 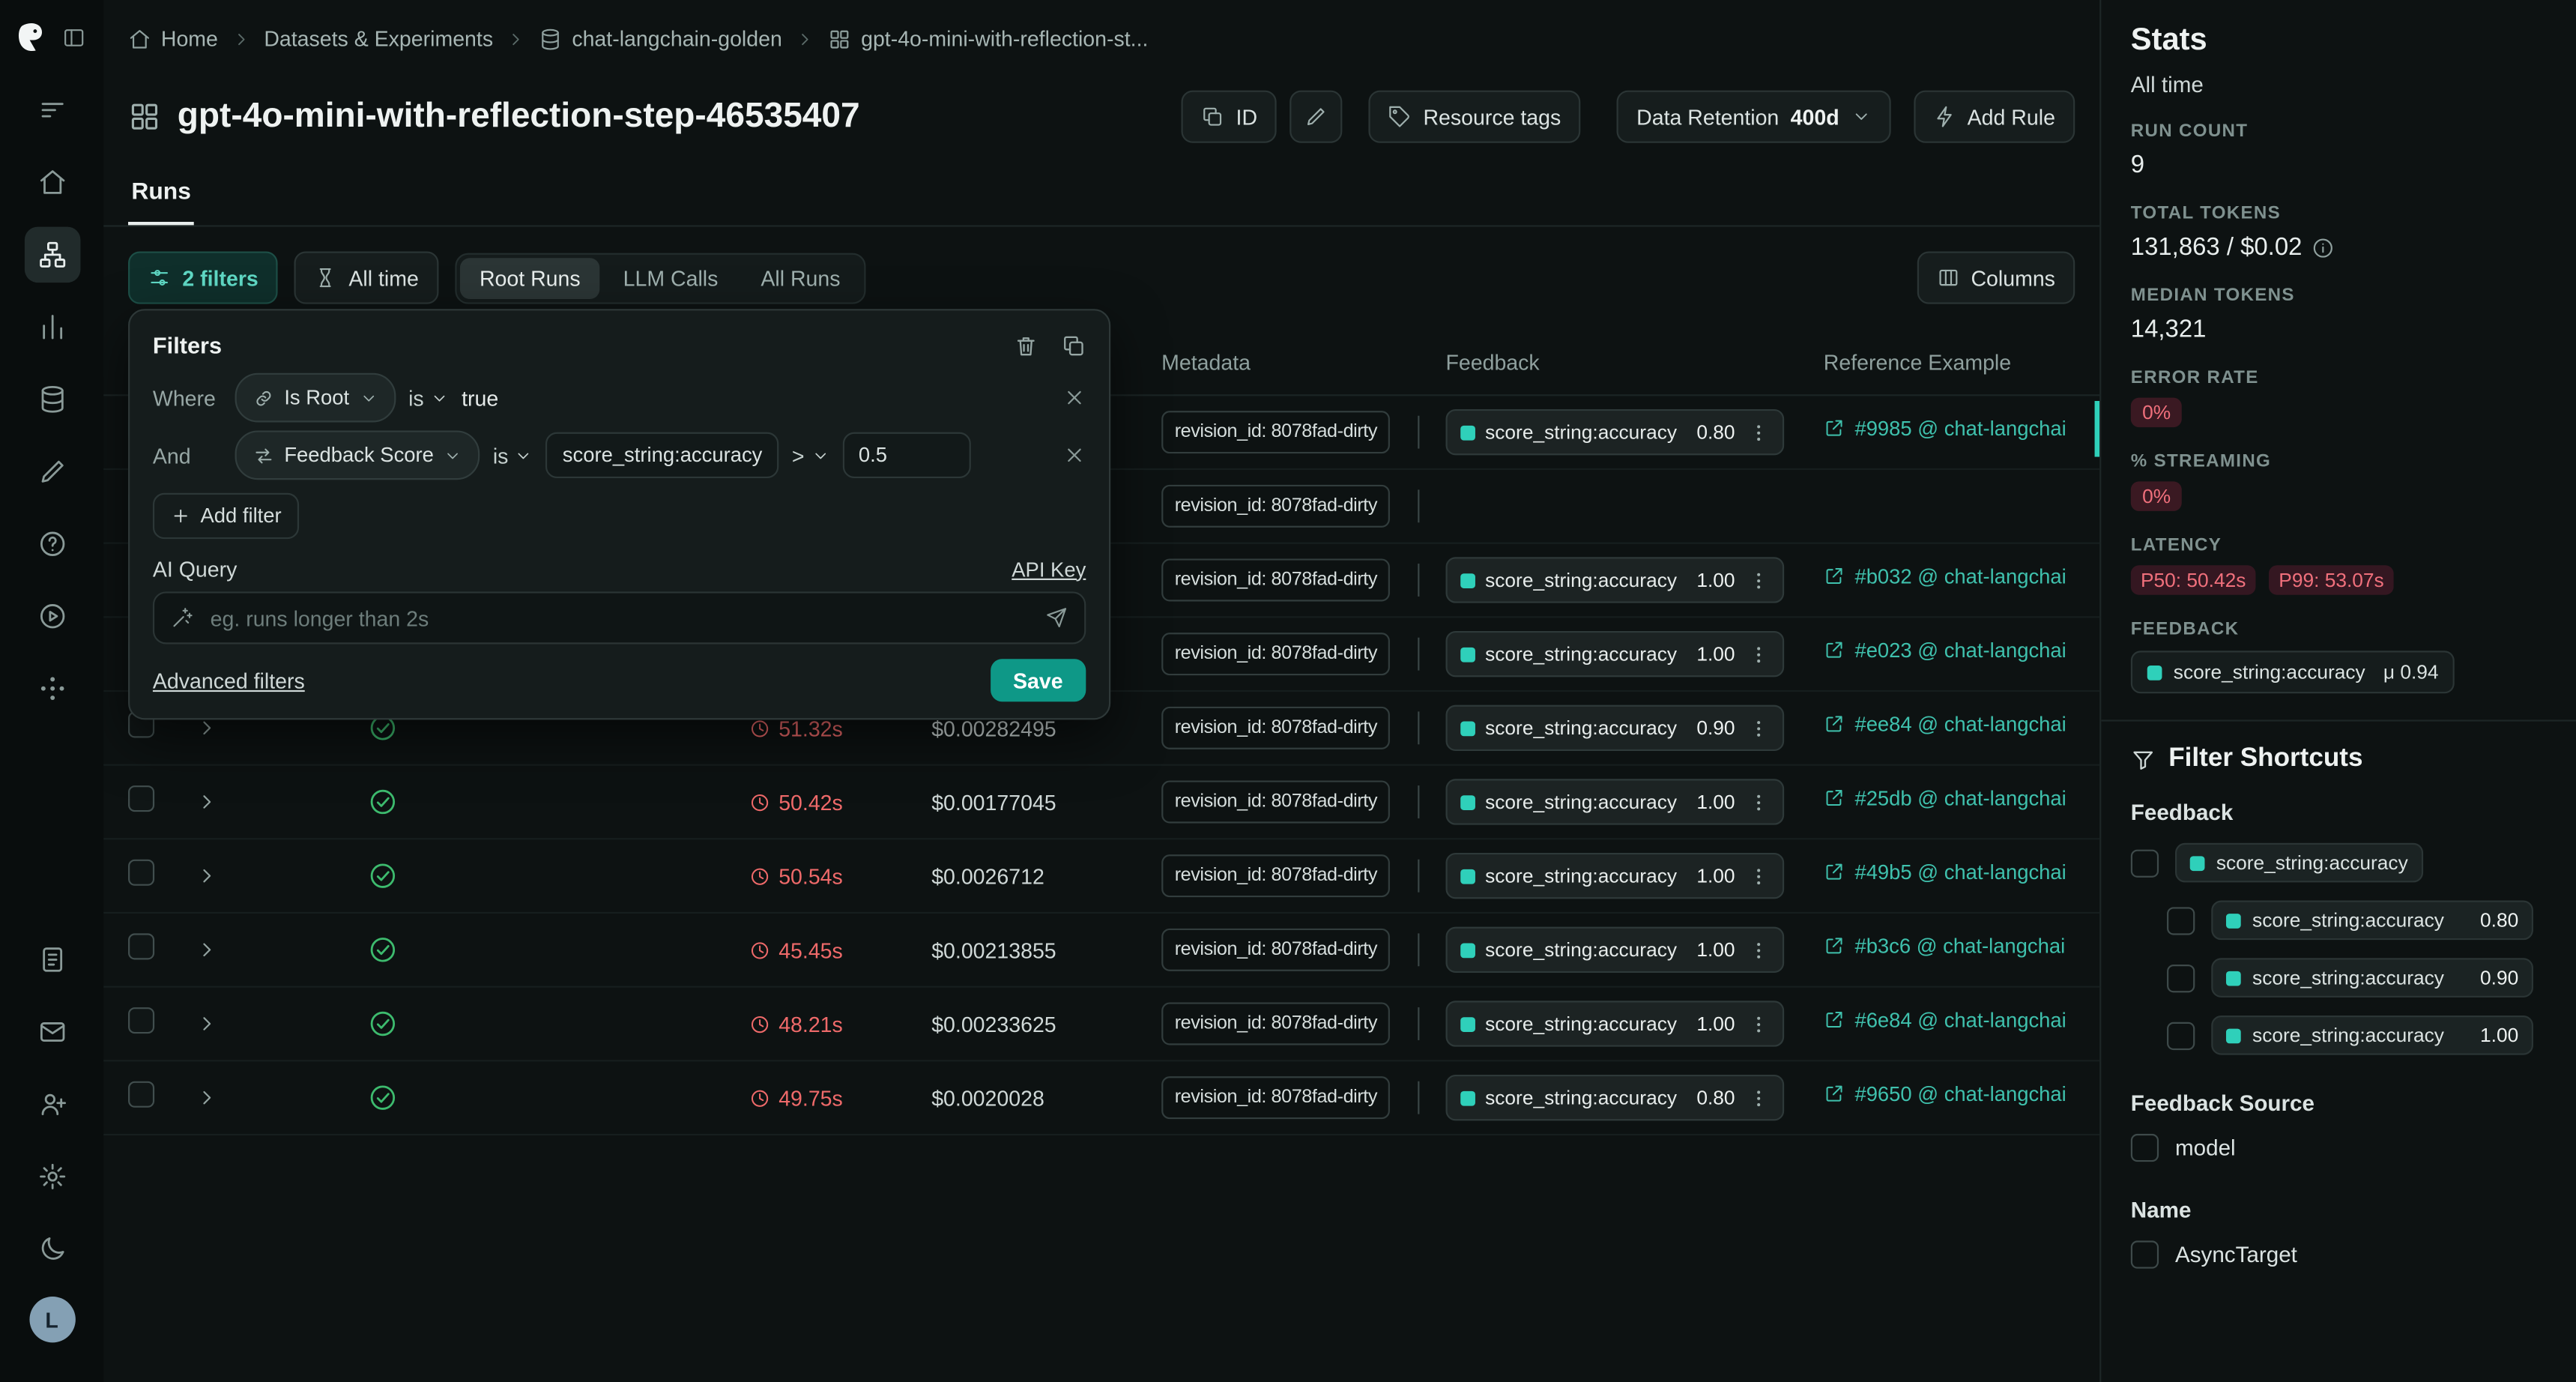 What do you see at coordinates (1049, 570) in the screenshot?
I see `api-key-link: API Key` at bounding box center [1049, 570].